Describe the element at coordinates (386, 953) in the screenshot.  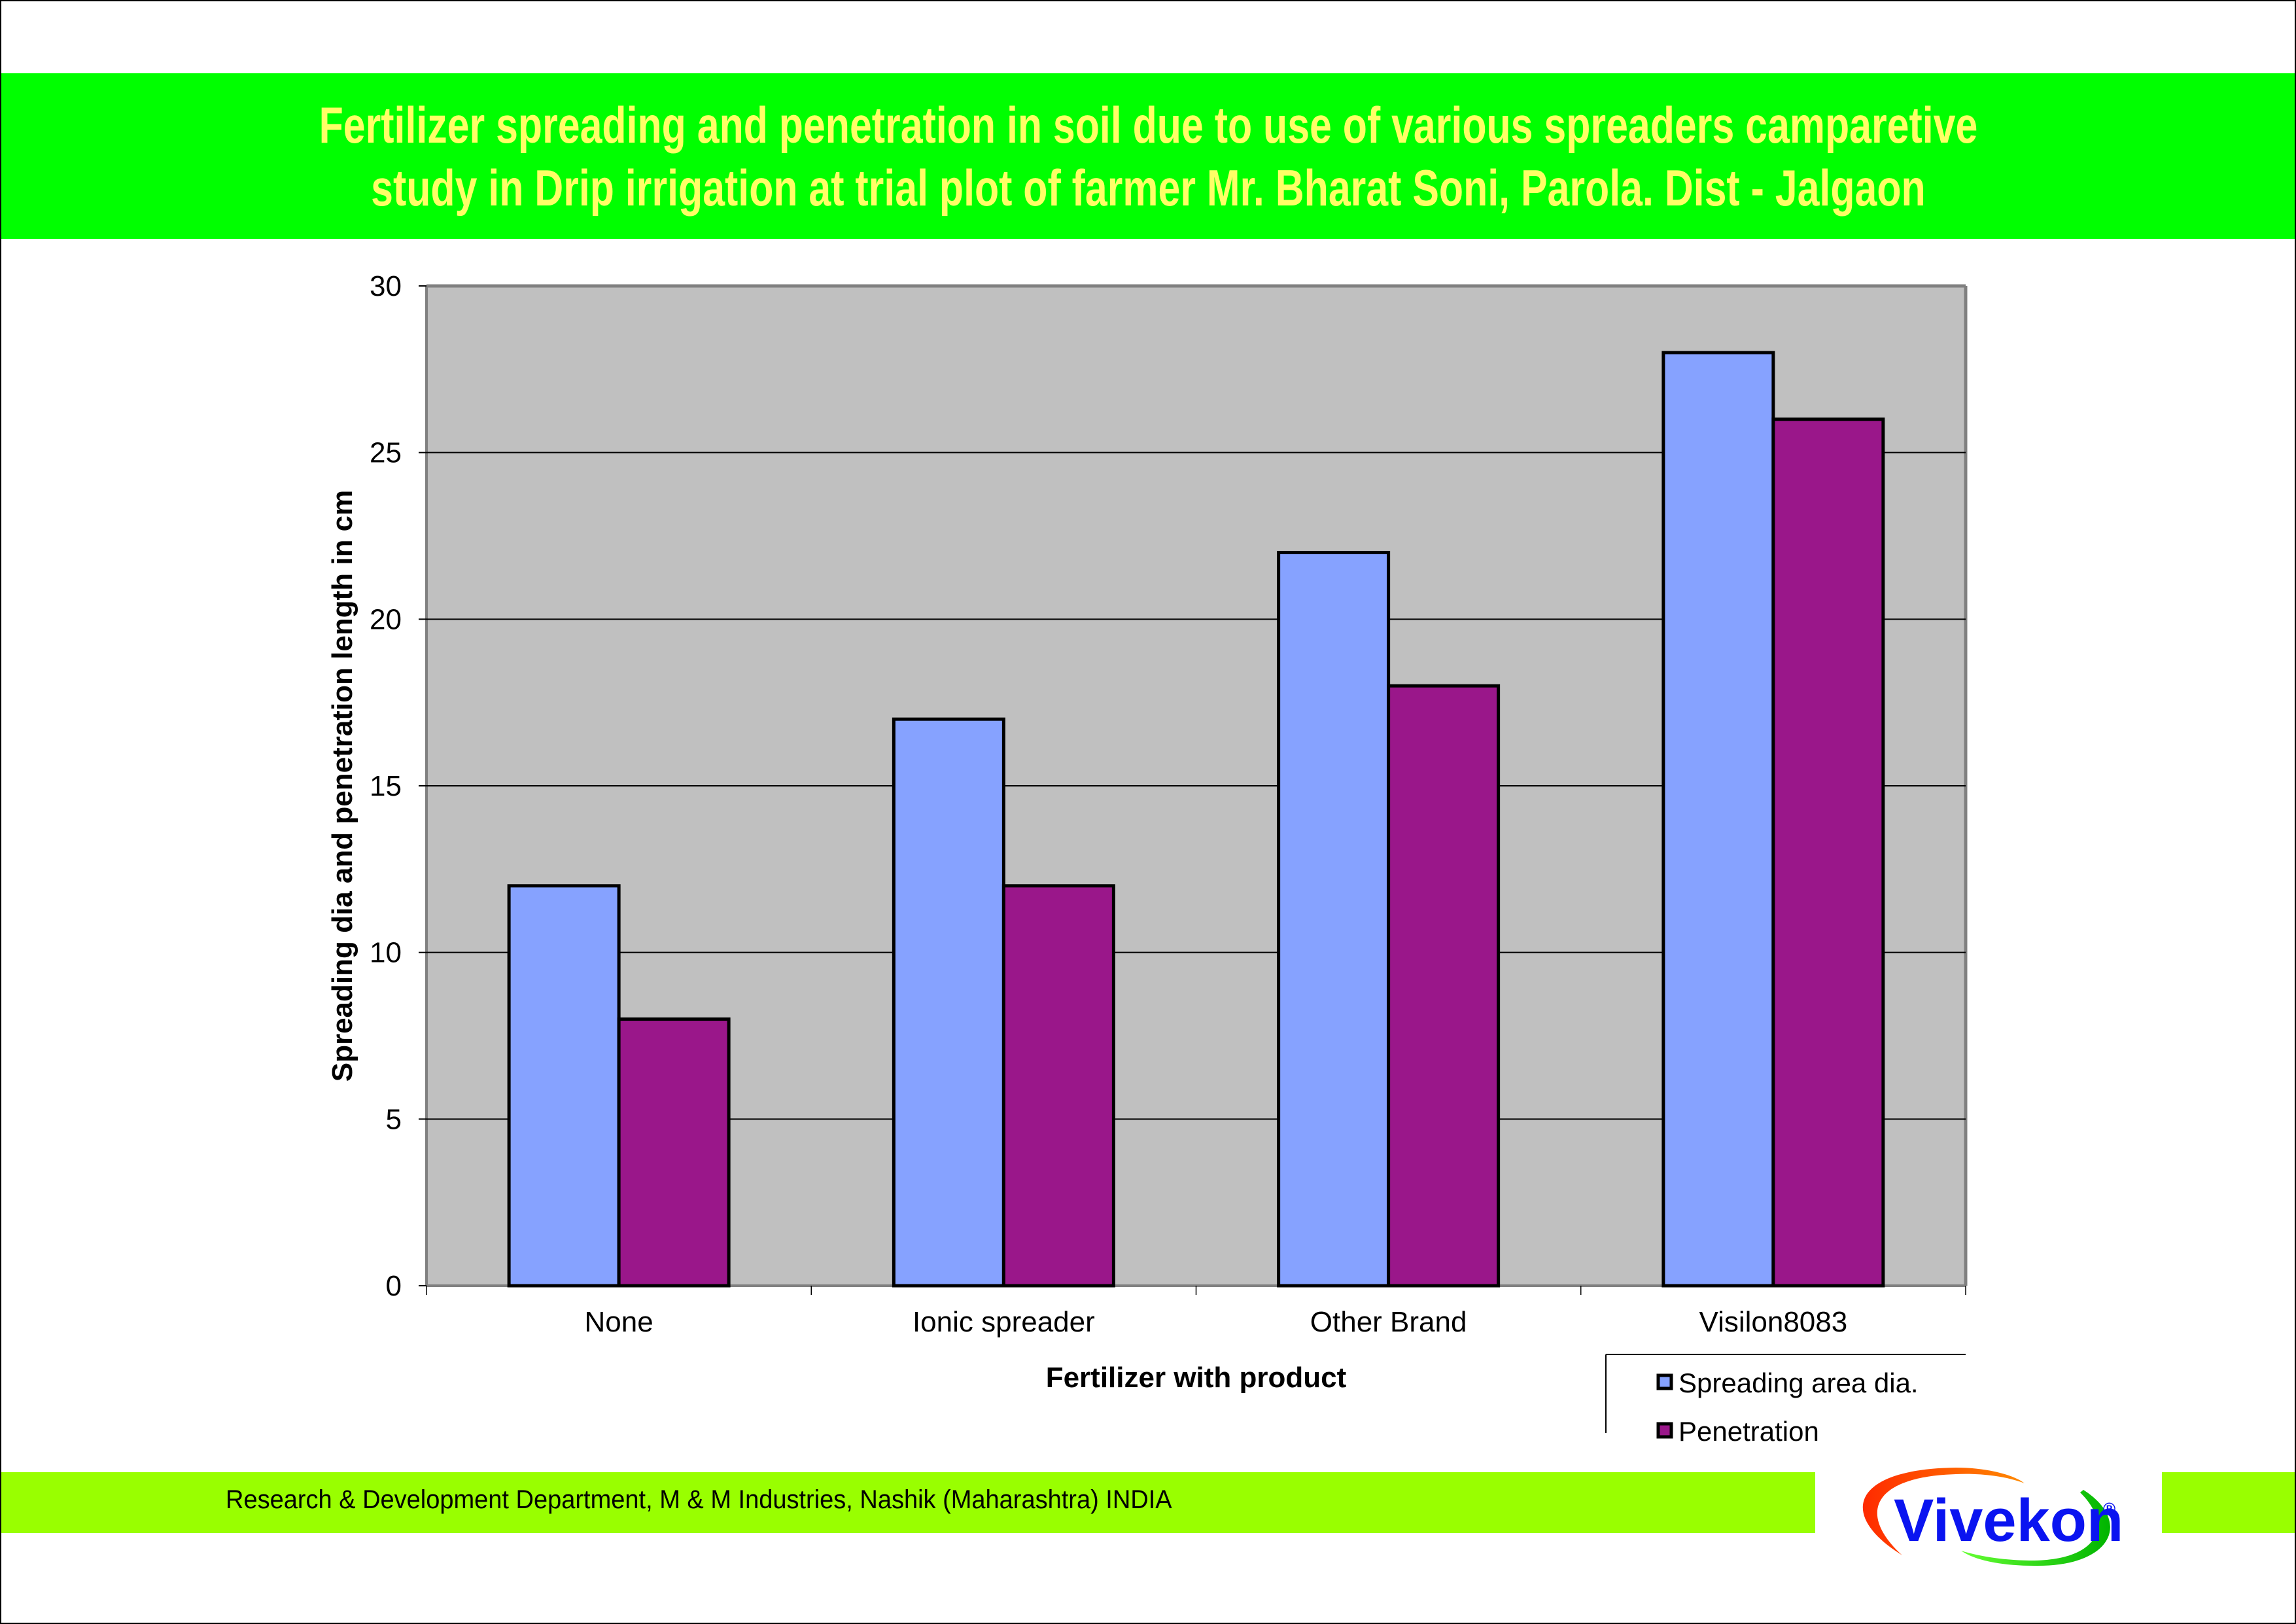
I see `y-tick-label: 10` at that location.